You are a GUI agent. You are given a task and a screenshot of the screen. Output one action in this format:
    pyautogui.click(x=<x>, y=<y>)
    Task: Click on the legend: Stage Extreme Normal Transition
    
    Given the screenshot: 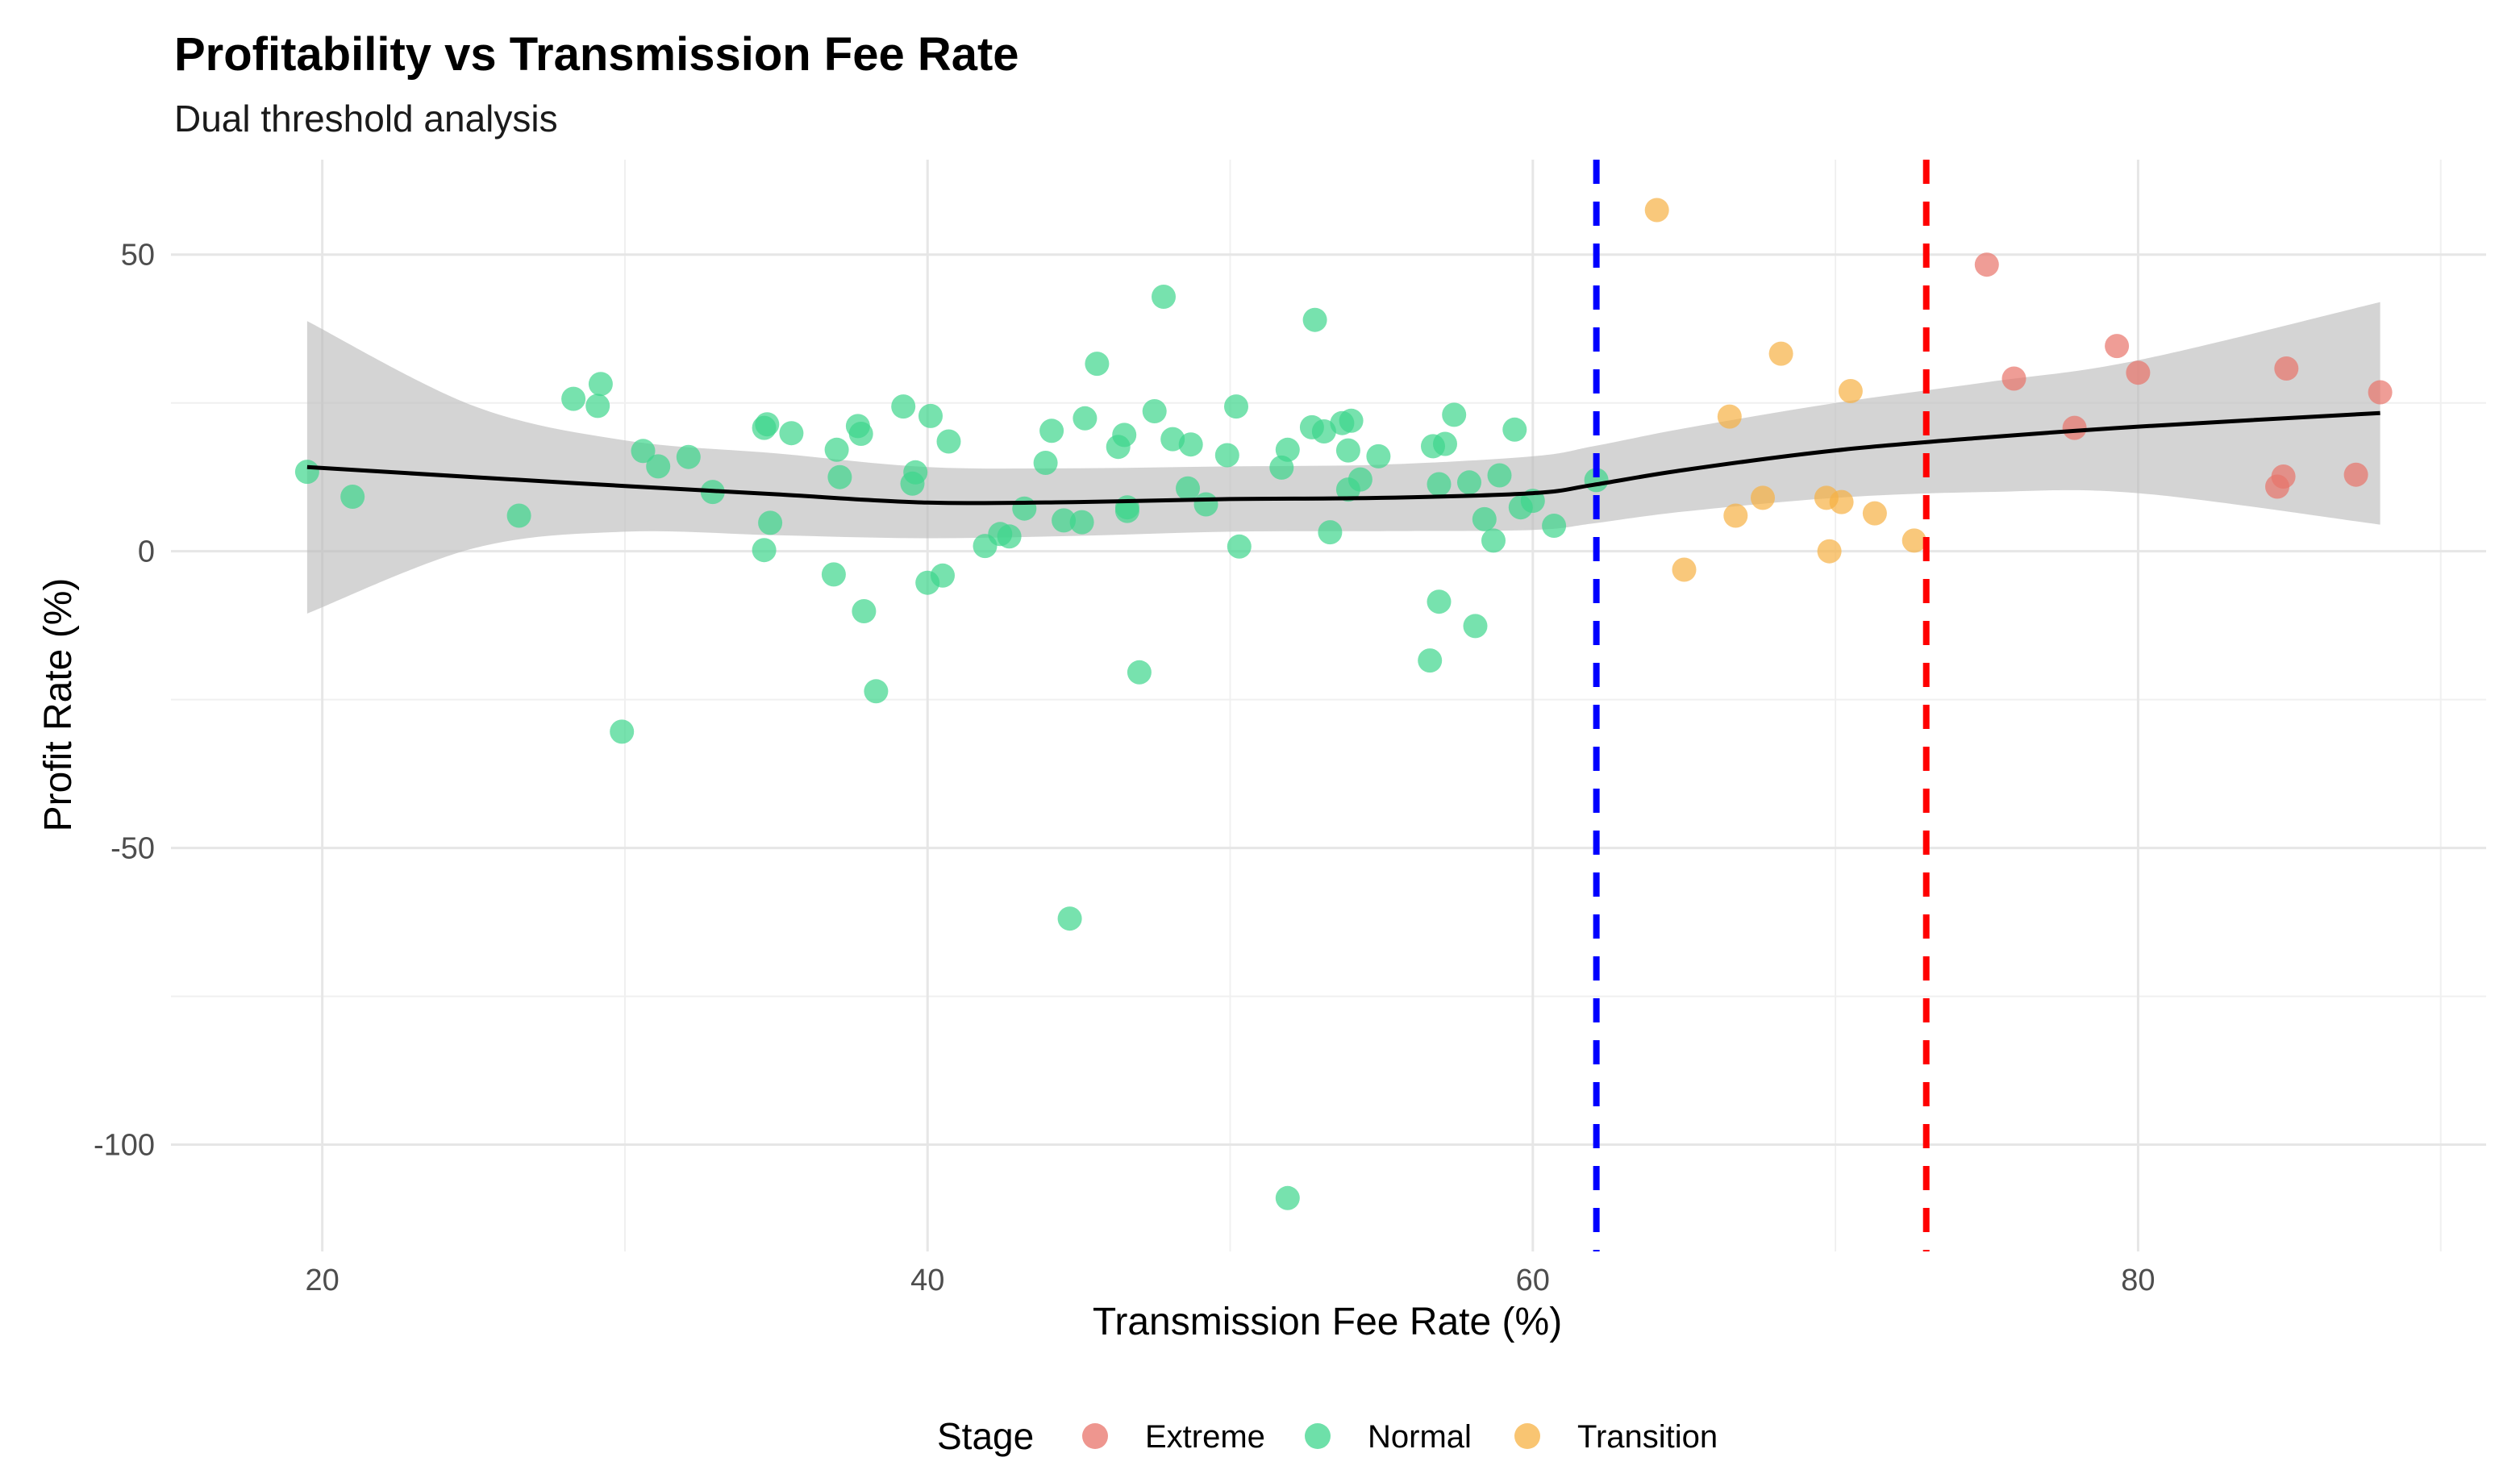 What is the action you would take?
    pyautogui.click(x=1327, y=1436)
    